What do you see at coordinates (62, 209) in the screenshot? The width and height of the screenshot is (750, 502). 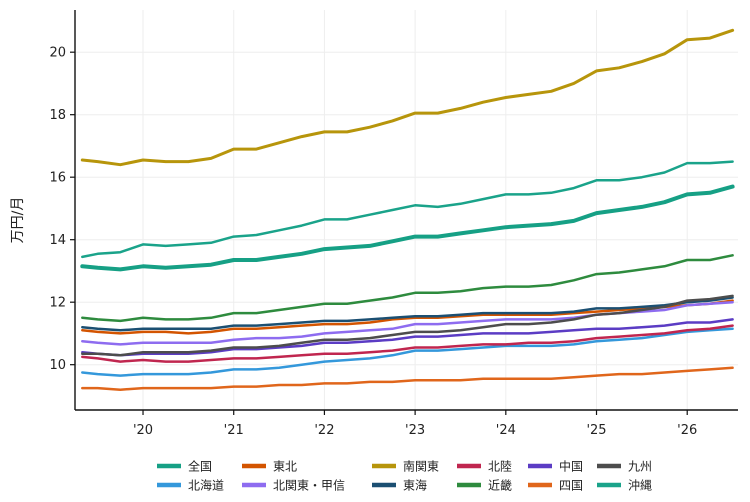 I see `y-ticks: 10 12 14 16 18 20` at bounding box center [62, 209].